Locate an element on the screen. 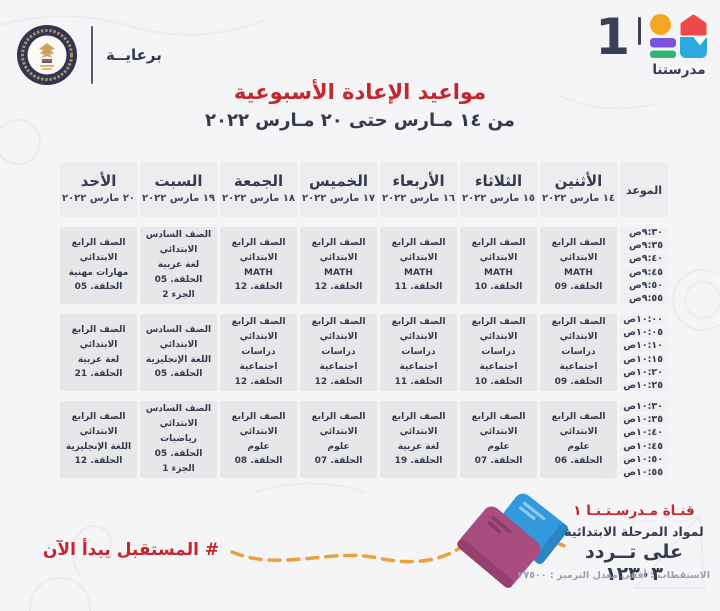 The image size is (720, 611). day-date: ٢٠ مارس ٢٠٢٢ is located at coordinates (98, 198).